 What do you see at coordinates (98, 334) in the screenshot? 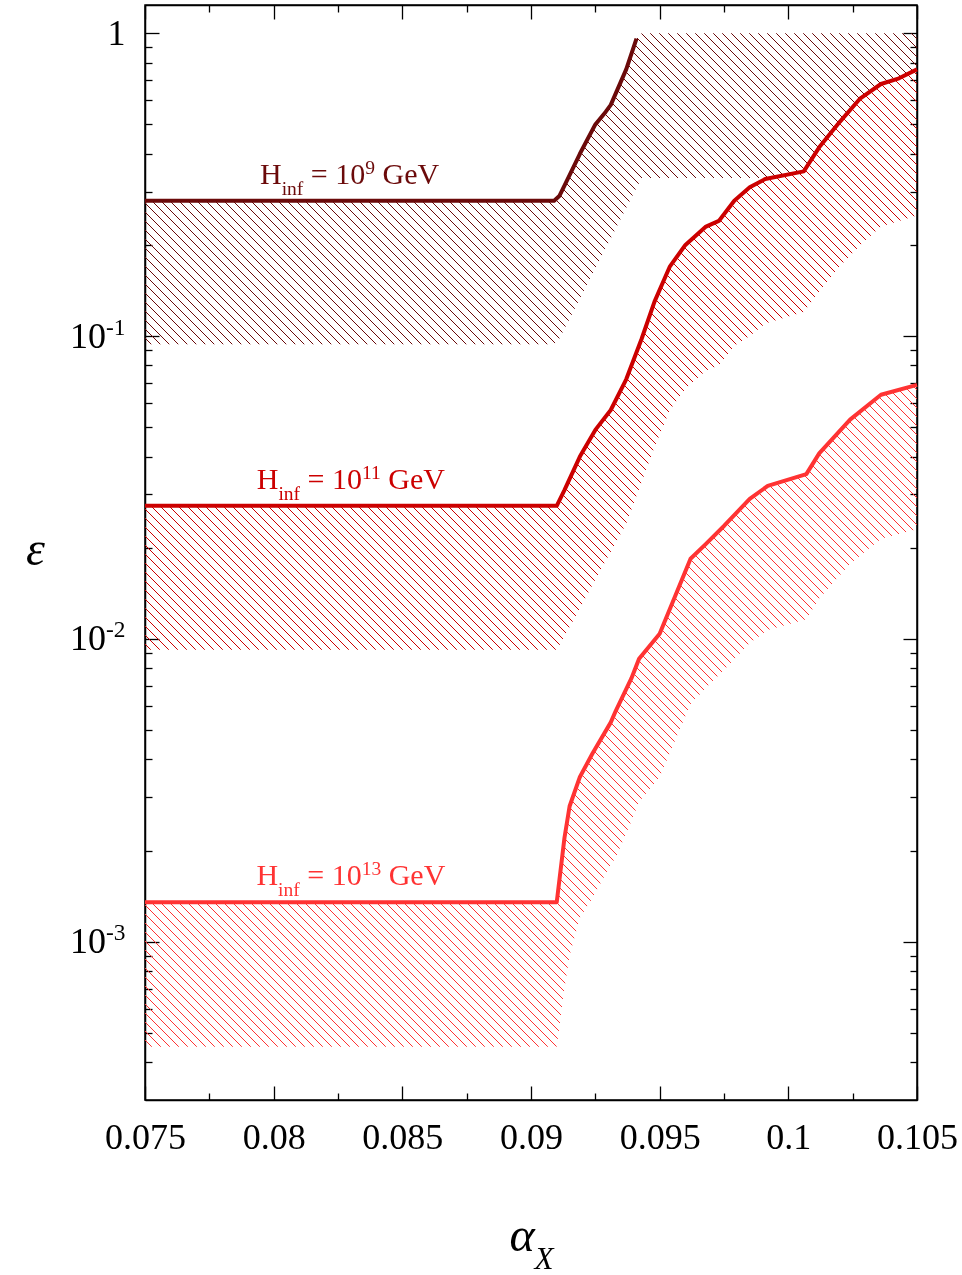
I see `y-tick-label: 10$^{-1}$` at bounding box center [98, 334].